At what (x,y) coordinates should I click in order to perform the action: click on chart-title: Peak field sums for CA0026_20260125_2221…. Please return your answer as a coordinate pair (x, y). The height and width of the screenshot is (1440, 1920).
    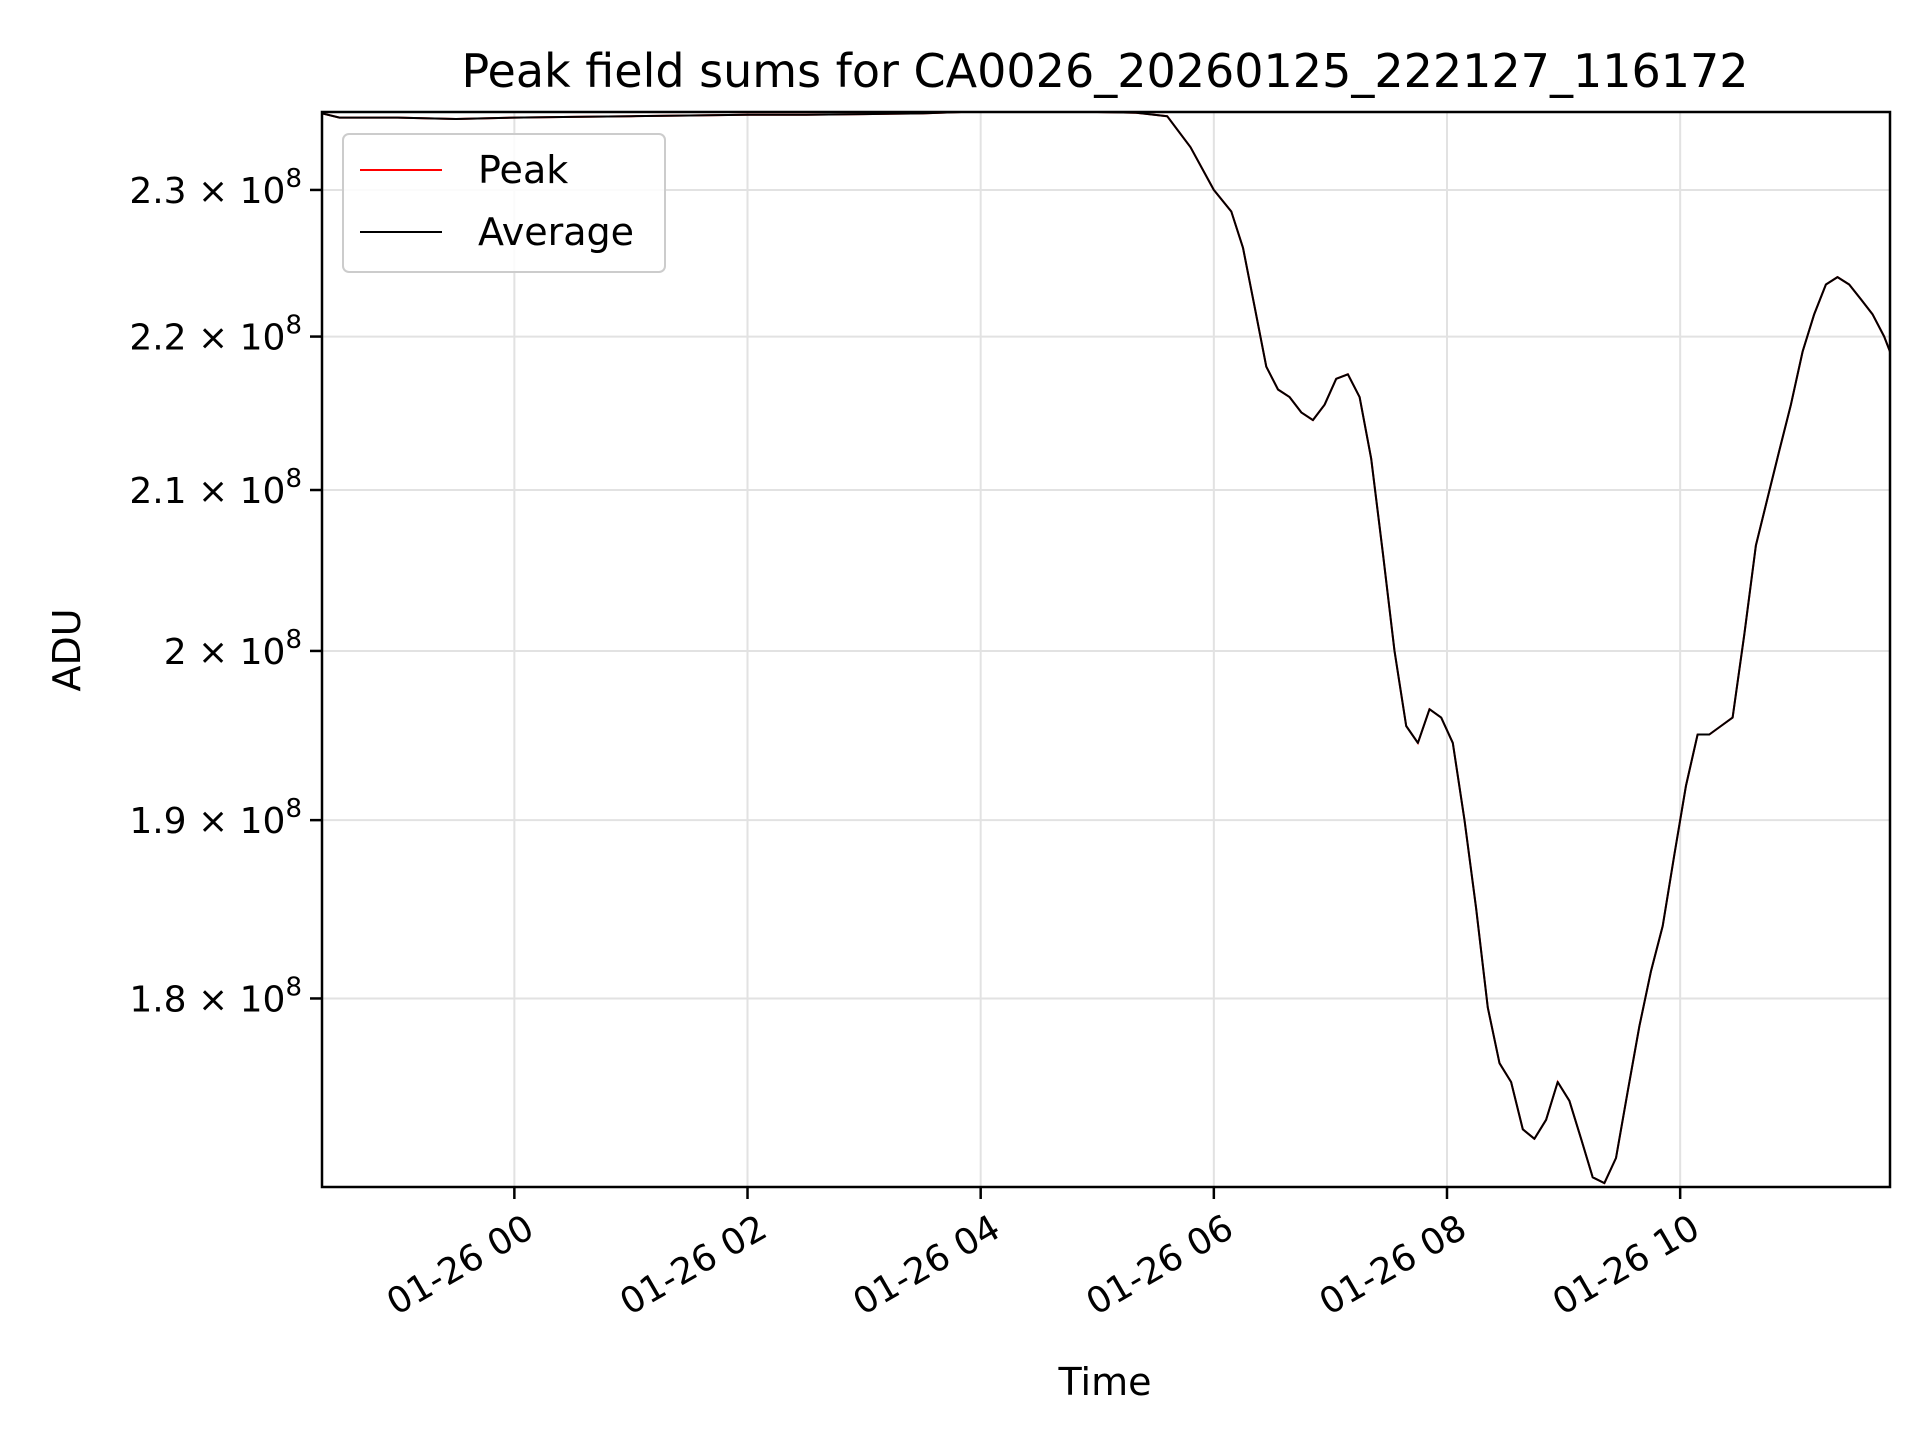
    Looking at the image, I should click on (1104, 71).